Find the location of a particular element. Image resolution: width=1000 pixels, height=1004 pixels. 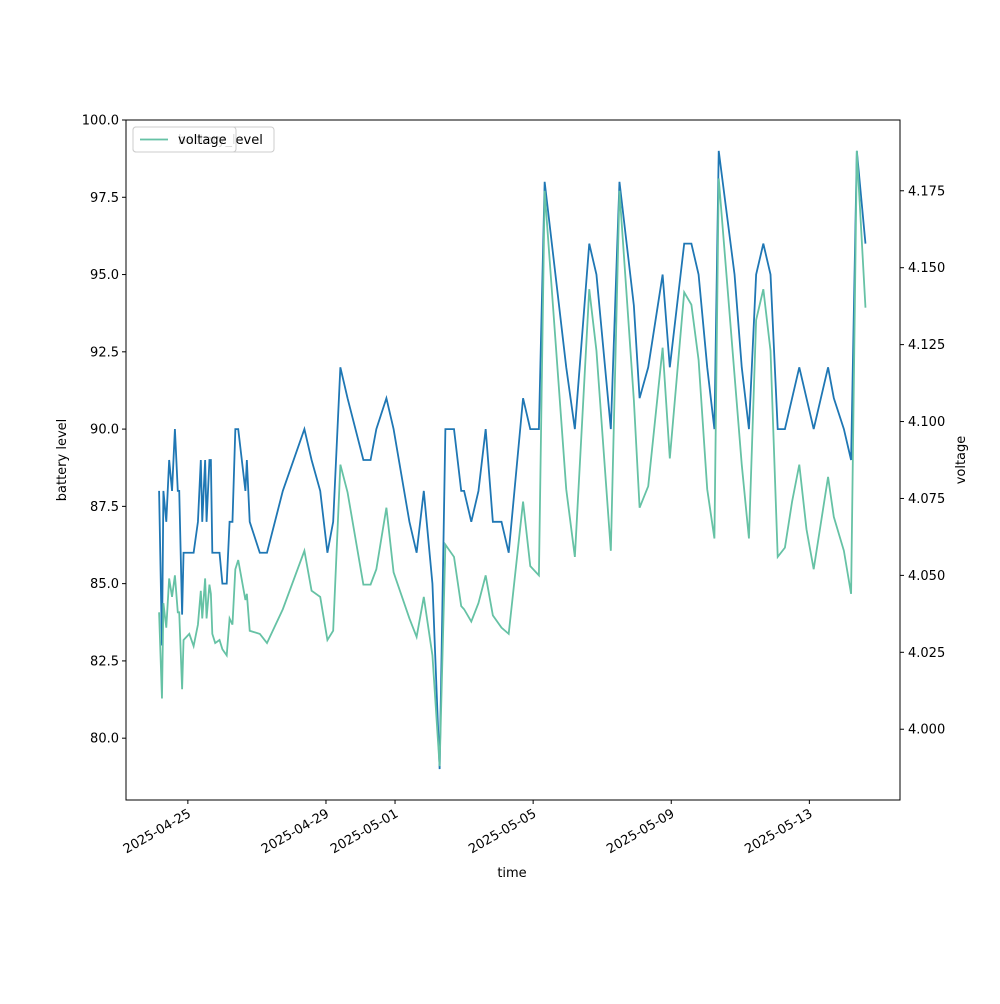

x-axis-label: time is located at coordinates (511, 873).